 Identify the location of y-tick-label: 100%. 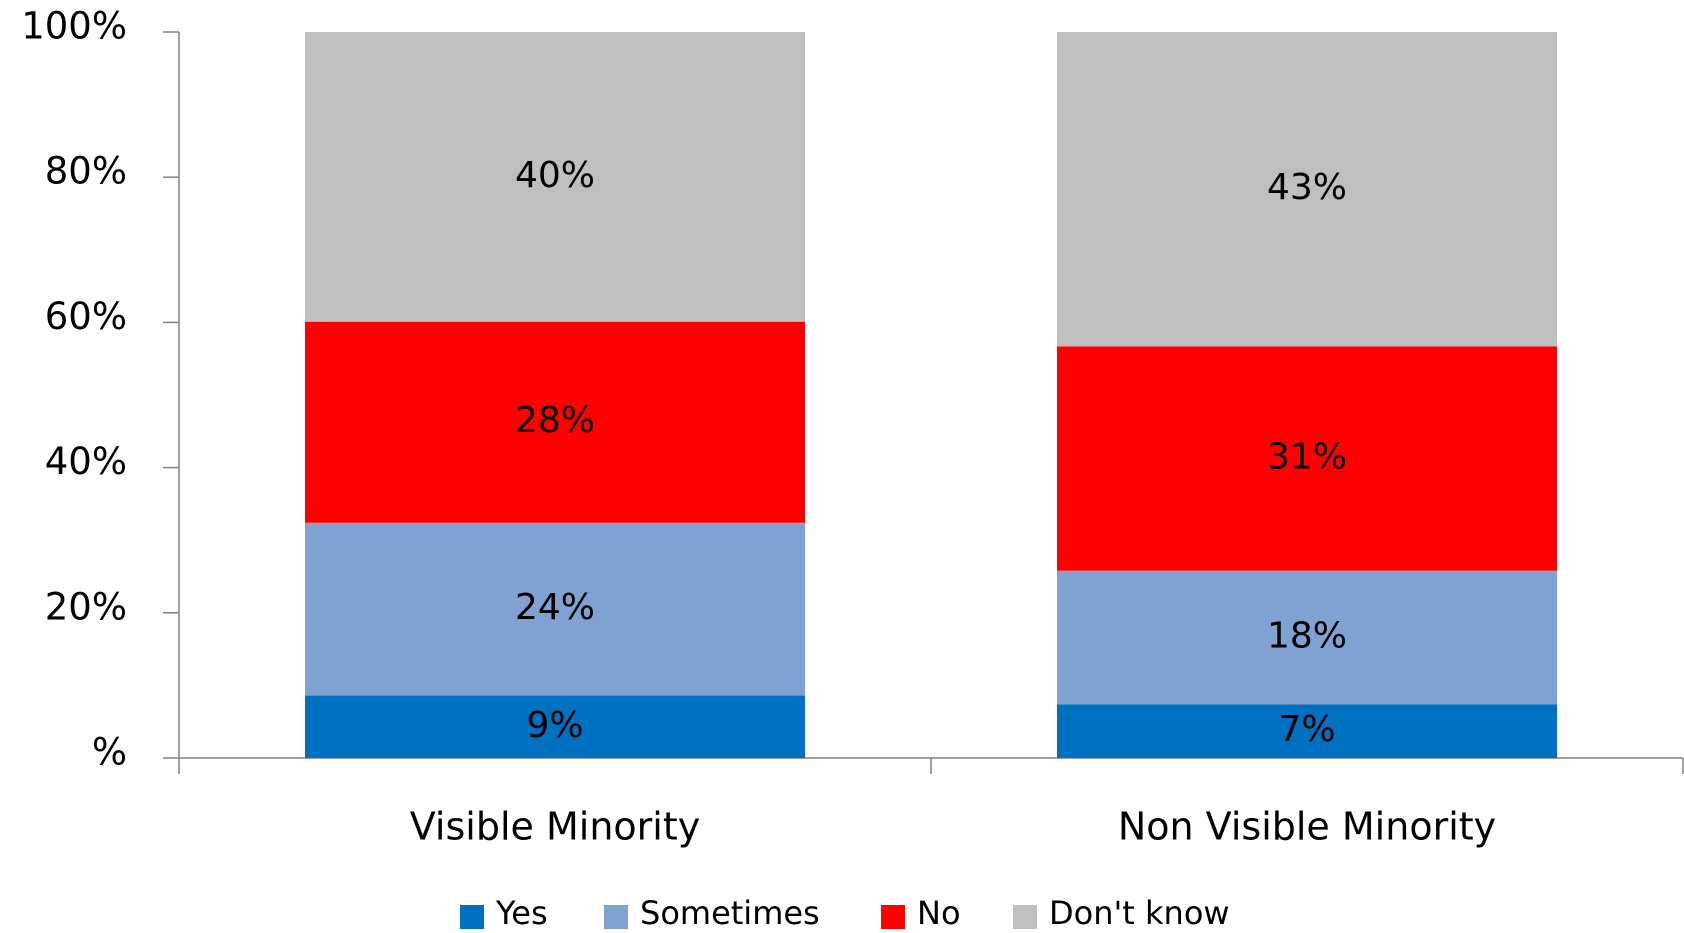
(74, 26).